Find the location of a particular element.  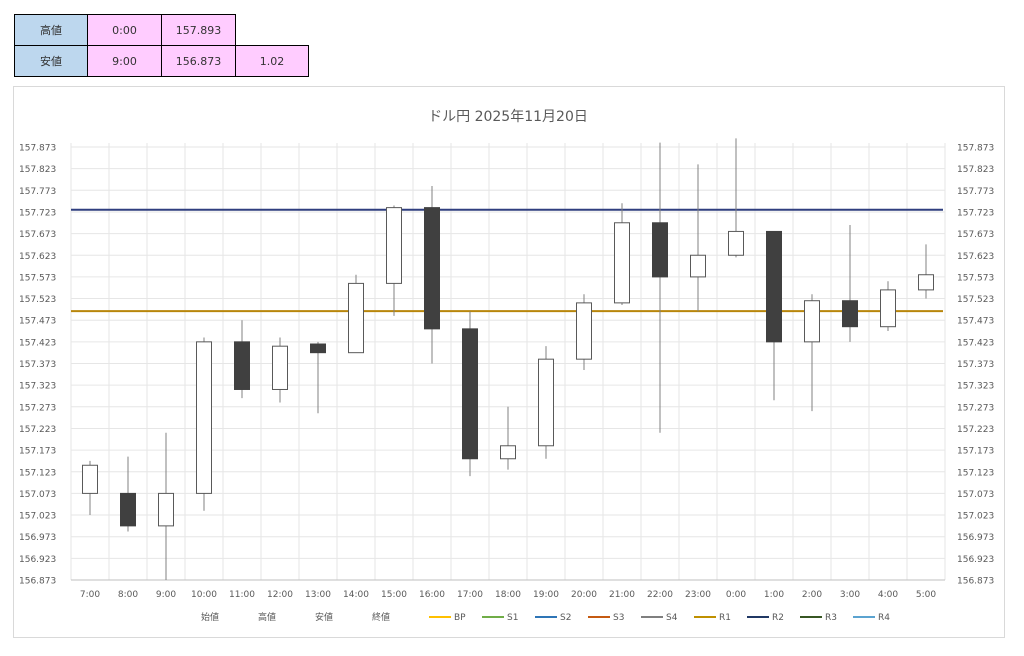

x-tick-label: 0:00 is located at coordinates (736, 595).